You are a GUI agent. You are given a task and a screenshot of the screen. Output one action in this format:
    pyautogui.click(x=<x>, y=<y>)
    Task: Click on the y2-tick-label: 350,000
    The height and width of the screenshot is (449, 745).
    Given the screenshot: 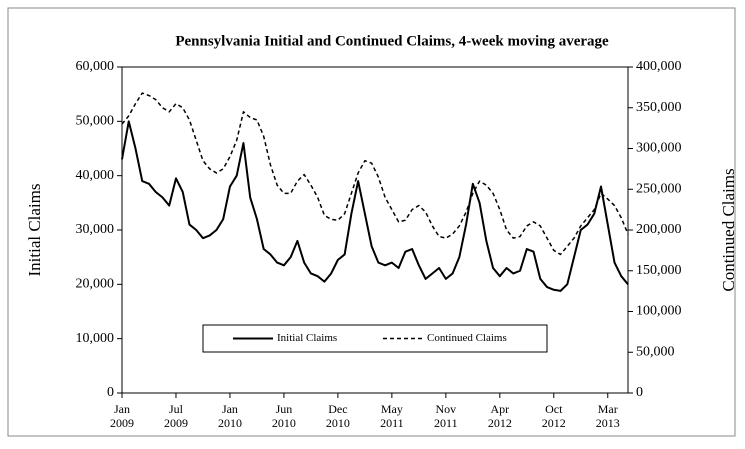 What is the action you would take?
    pyautogui.click(x=659, y=107)
    